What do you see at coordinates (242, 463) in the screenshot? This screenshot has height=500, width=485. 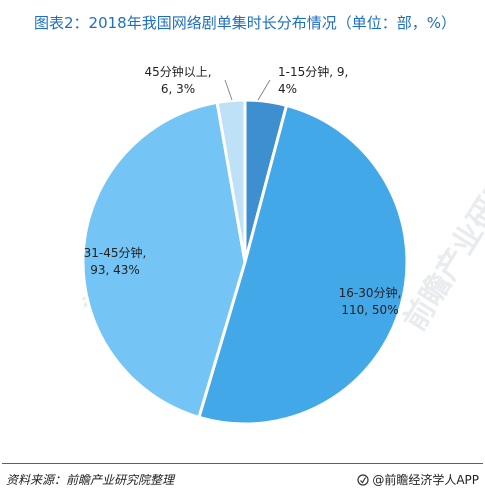 I see `footer-divider` at bounding box center [242, 463].